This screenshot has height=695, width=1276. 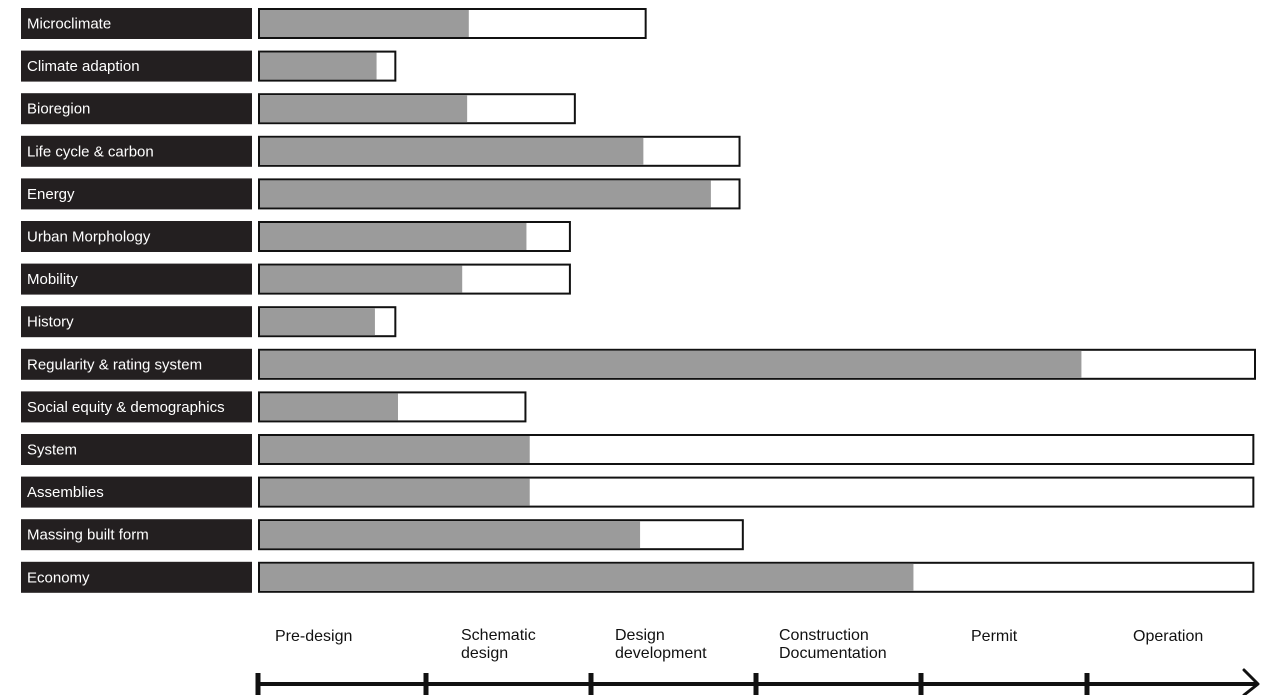 I want to click on category-label: Climate adaption, so click(x=83, y=66).